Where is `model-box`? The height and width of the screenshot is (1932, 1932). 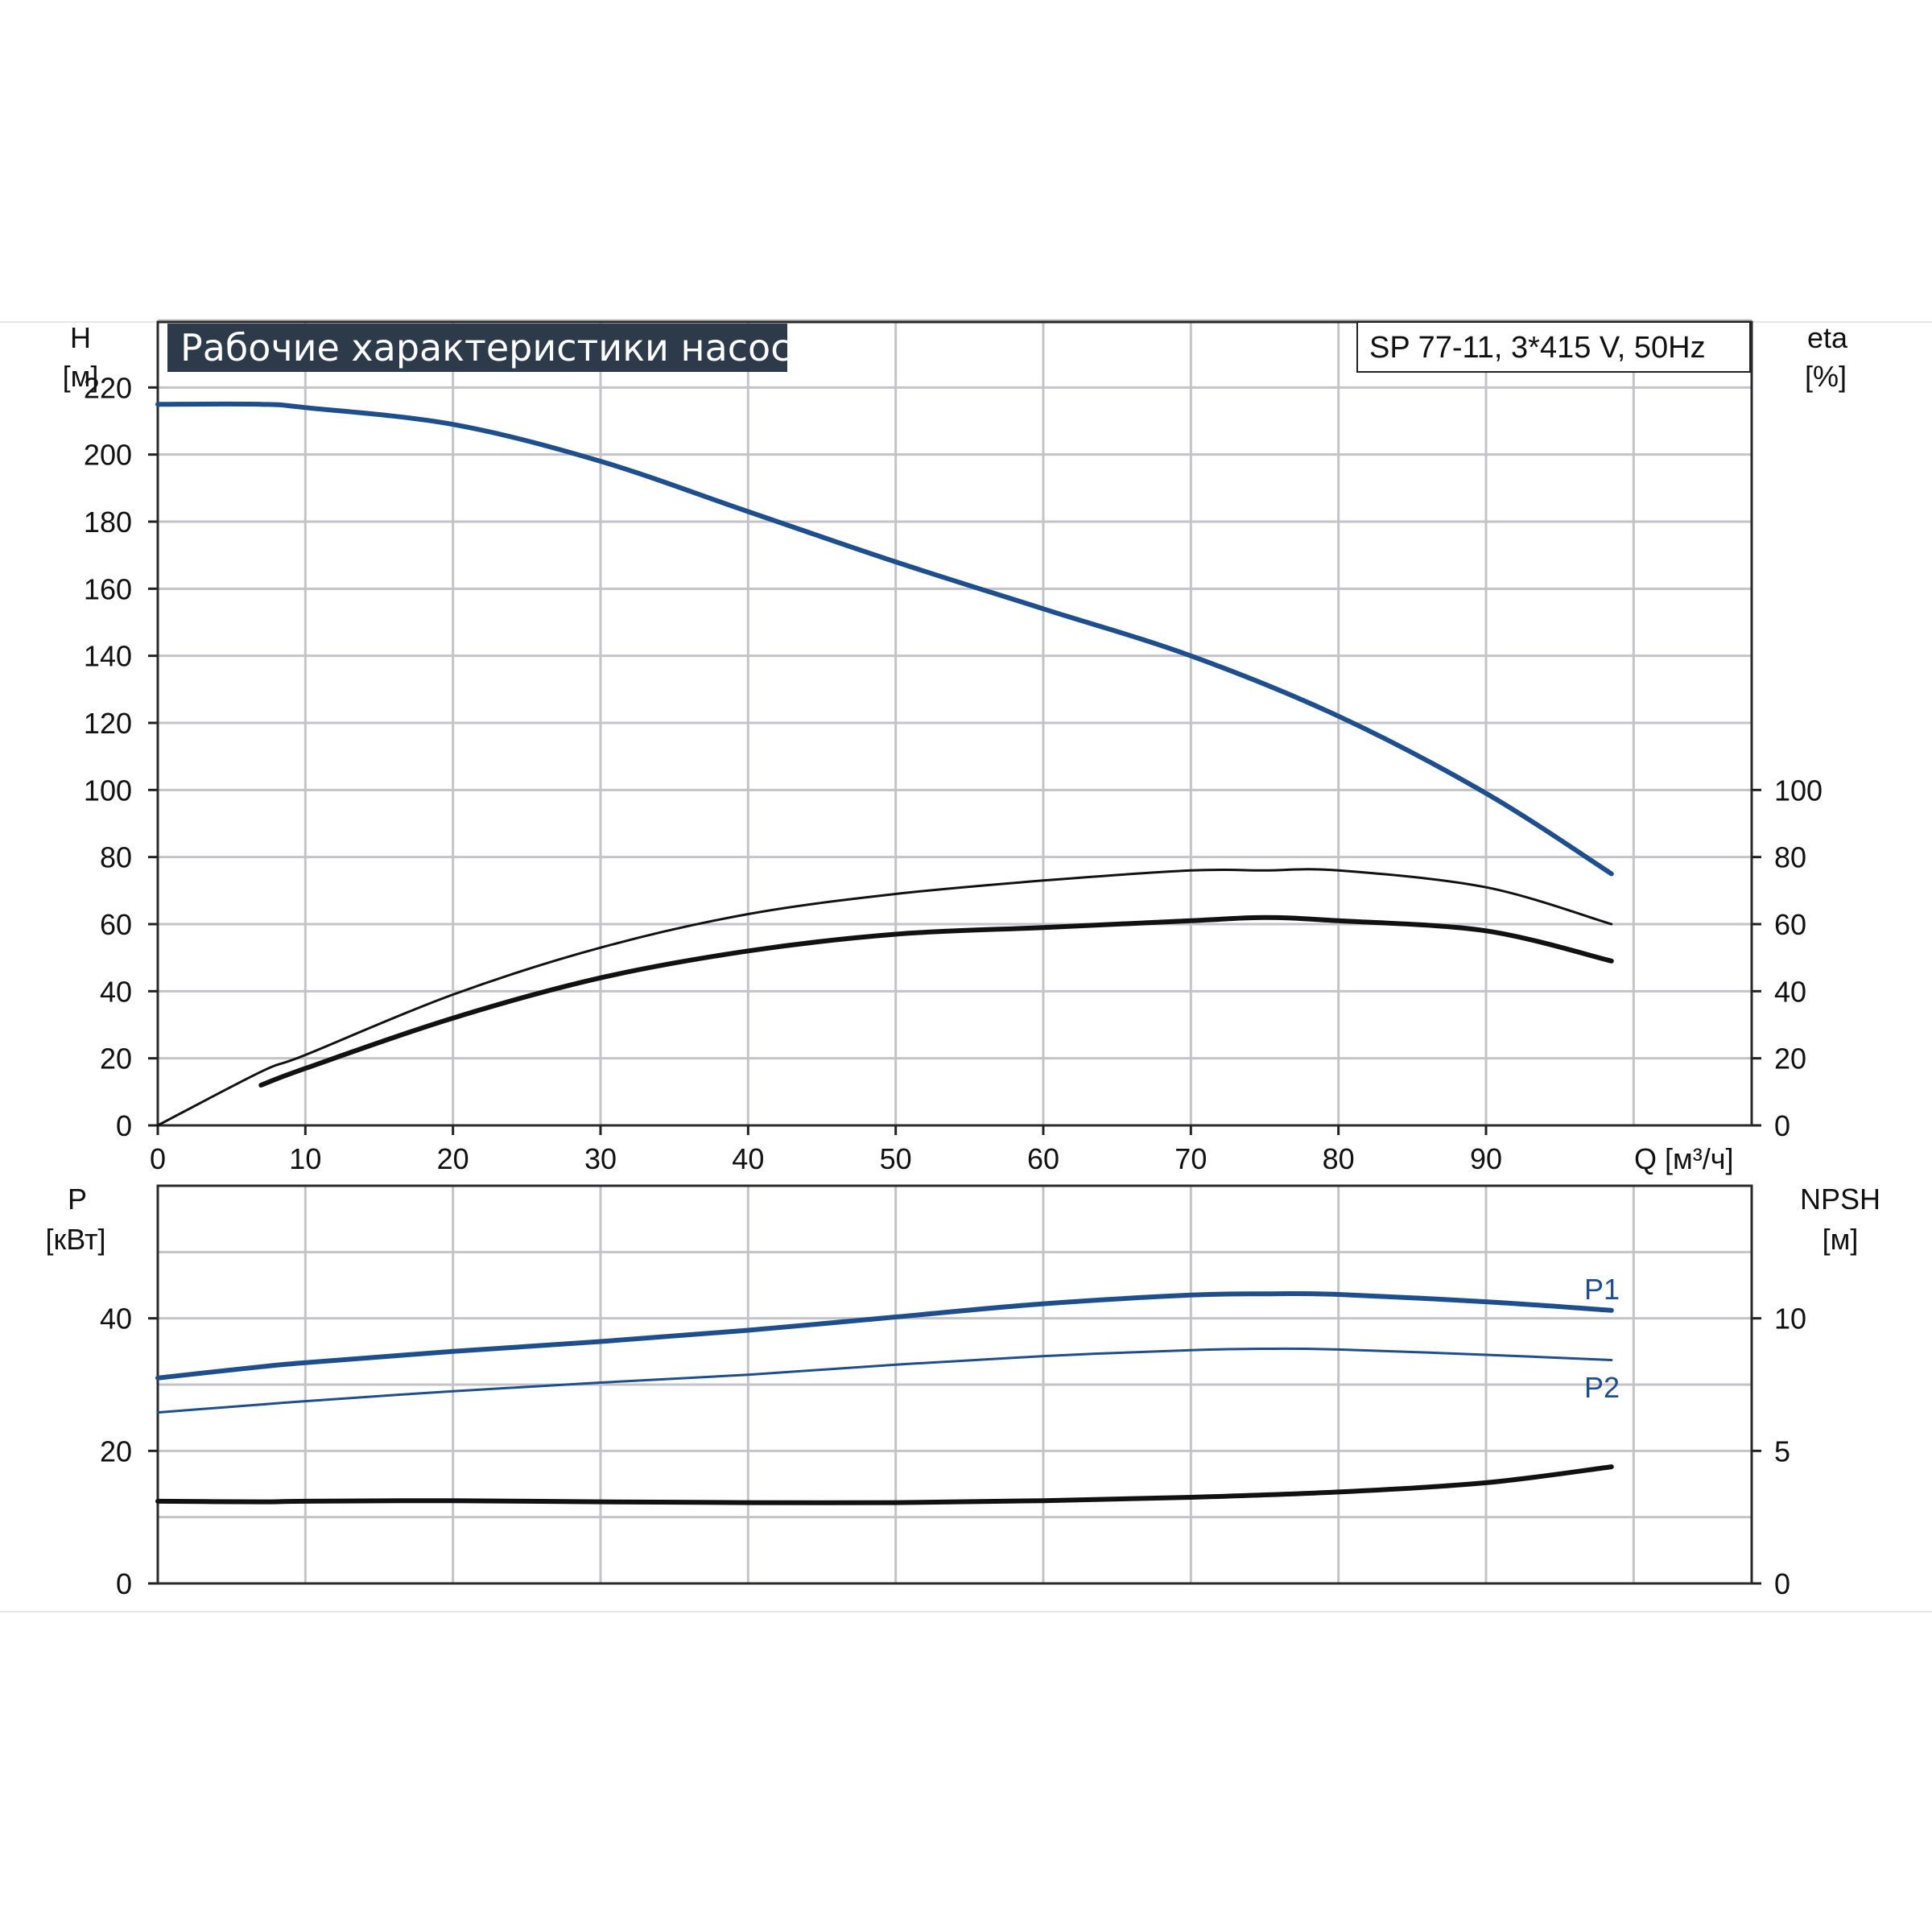
model-box is located at coordinates (1553, 347).